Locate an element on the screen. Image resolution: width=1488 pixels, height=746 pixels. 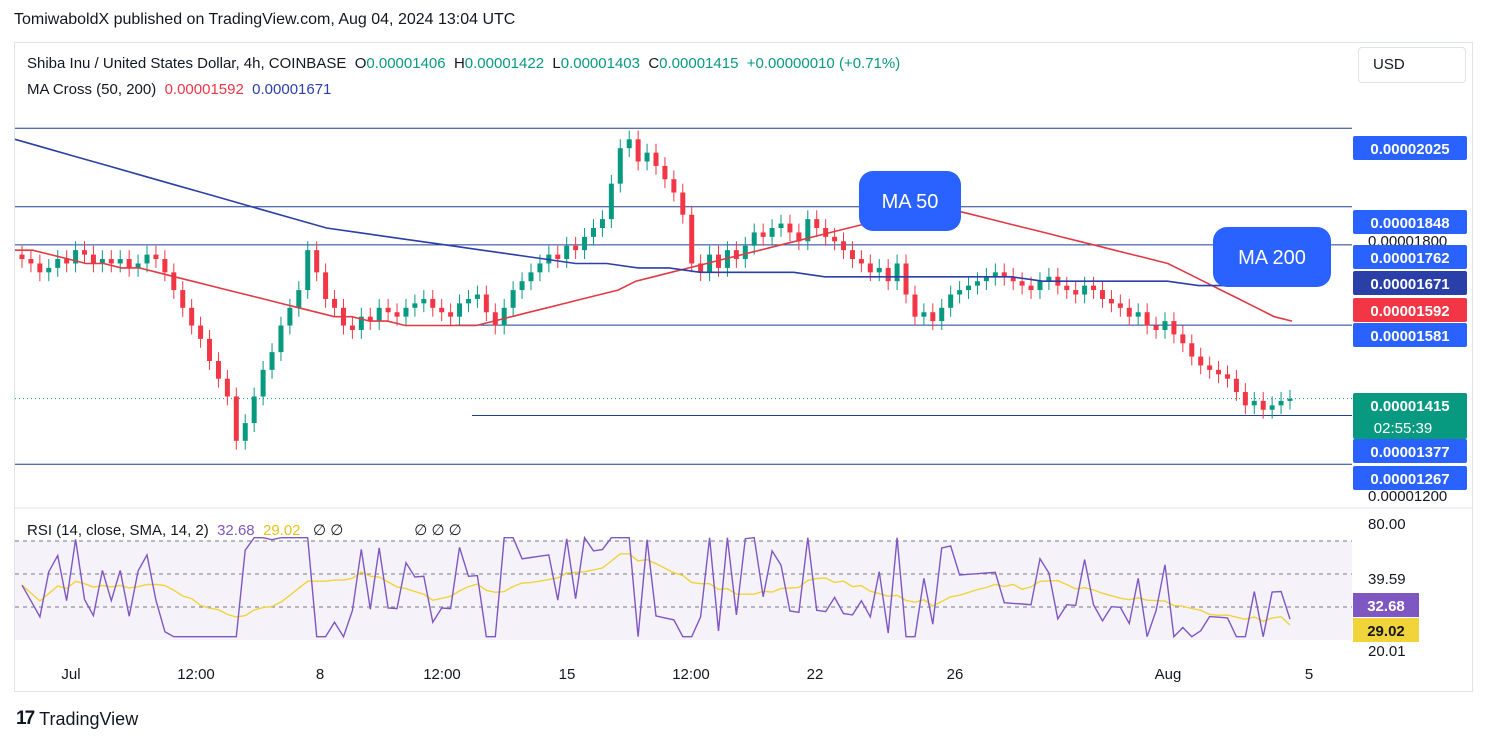
rsi-line is located at coordinates (656, 587).